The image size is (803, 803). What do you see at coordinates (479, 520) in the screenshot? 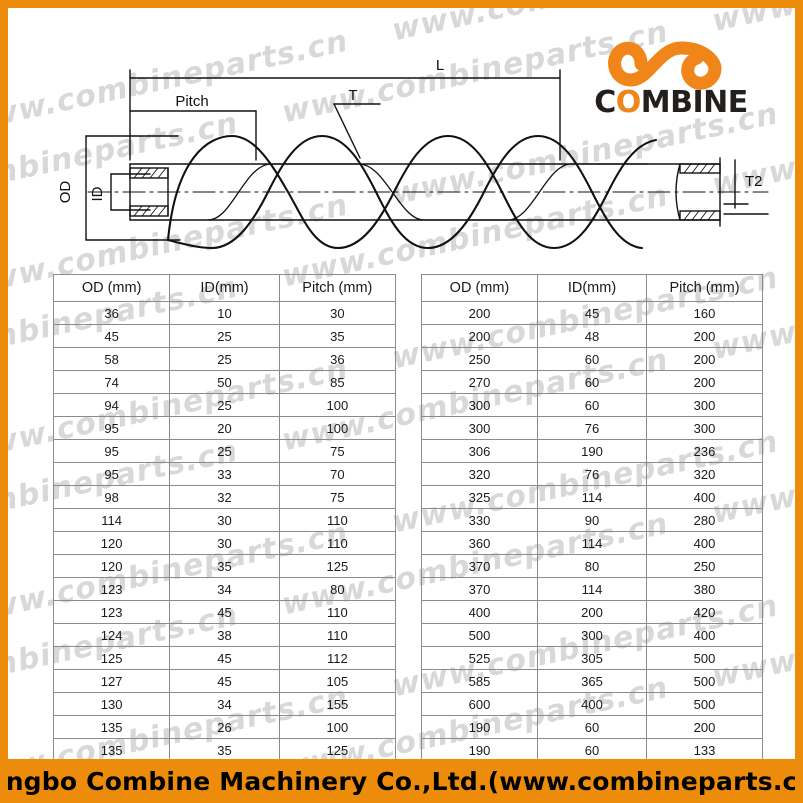
I see `cell-od: 330` at bounding box center [479, 520].